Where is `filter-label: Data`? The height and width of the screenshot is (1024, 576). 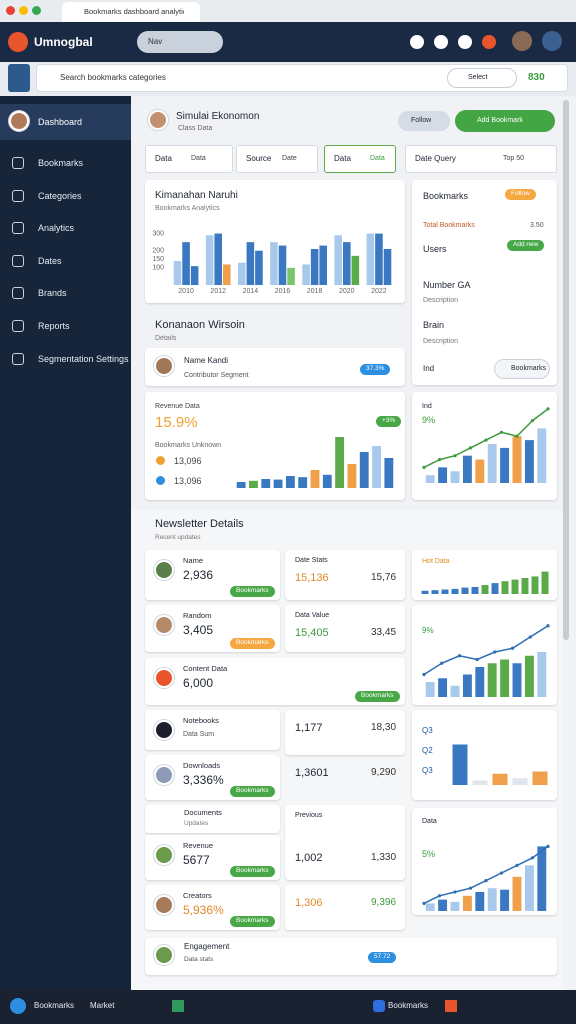
filter-label: Data is located at coordinates (342, 158).